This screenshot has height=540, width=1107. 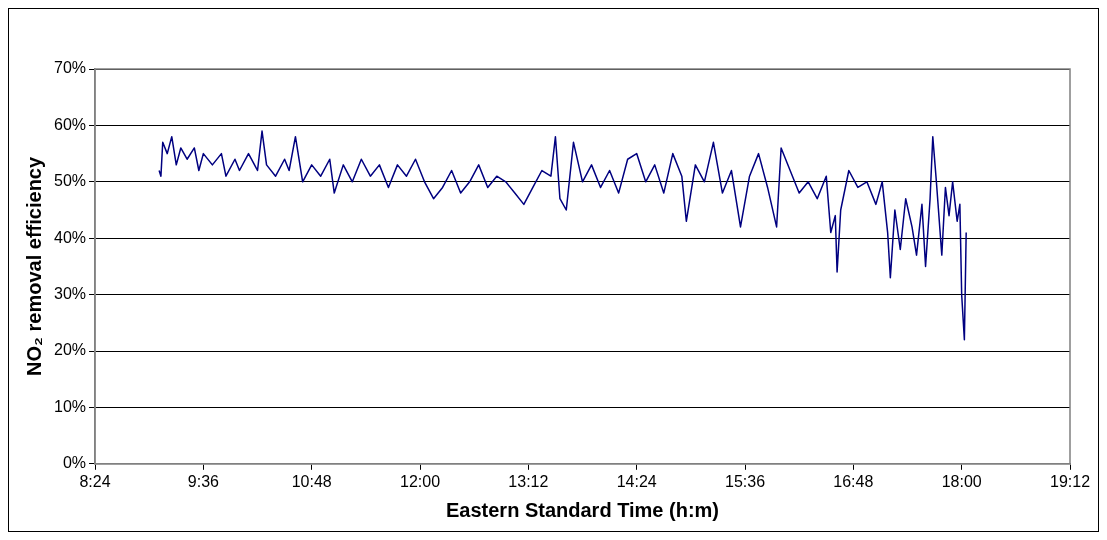 I want to click on x-tick-label: 15:36, so click(x=745, y=481).